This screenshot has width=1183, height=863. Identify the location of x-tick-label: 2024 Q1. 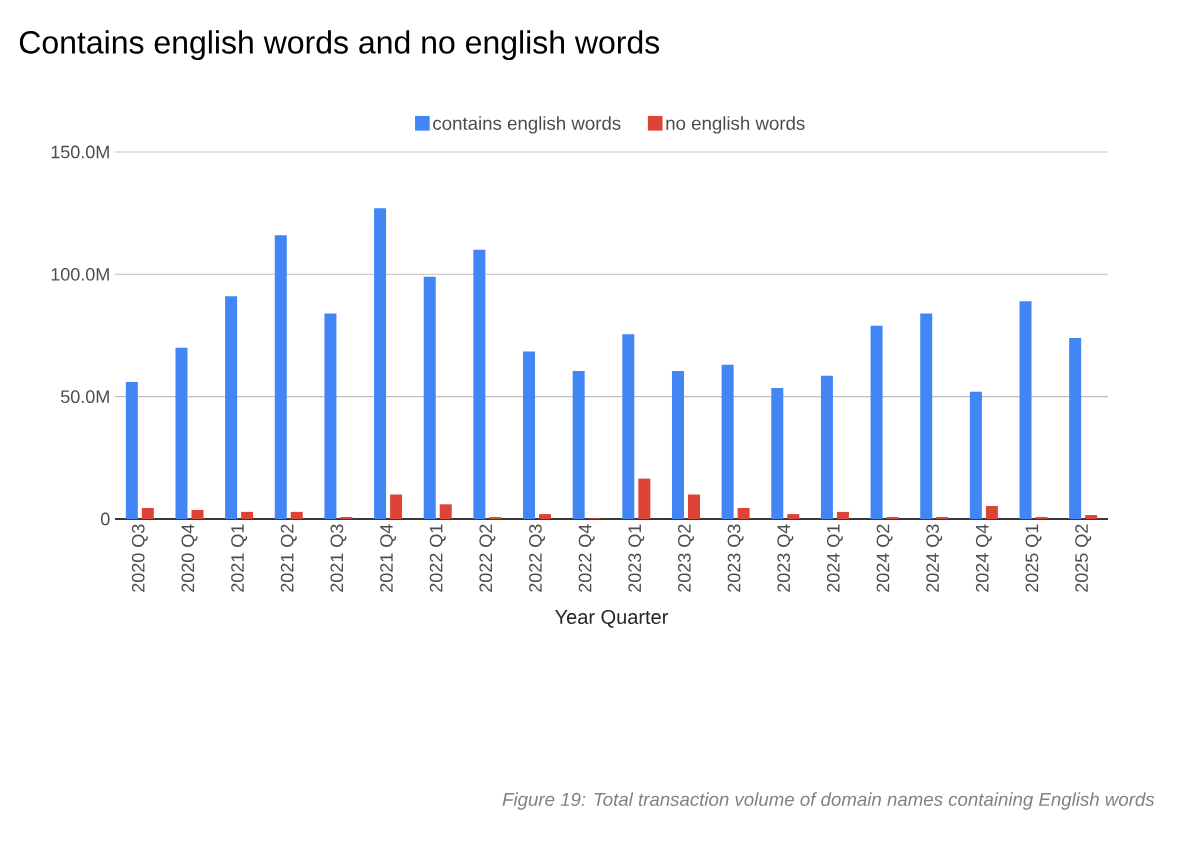
(834, 558).